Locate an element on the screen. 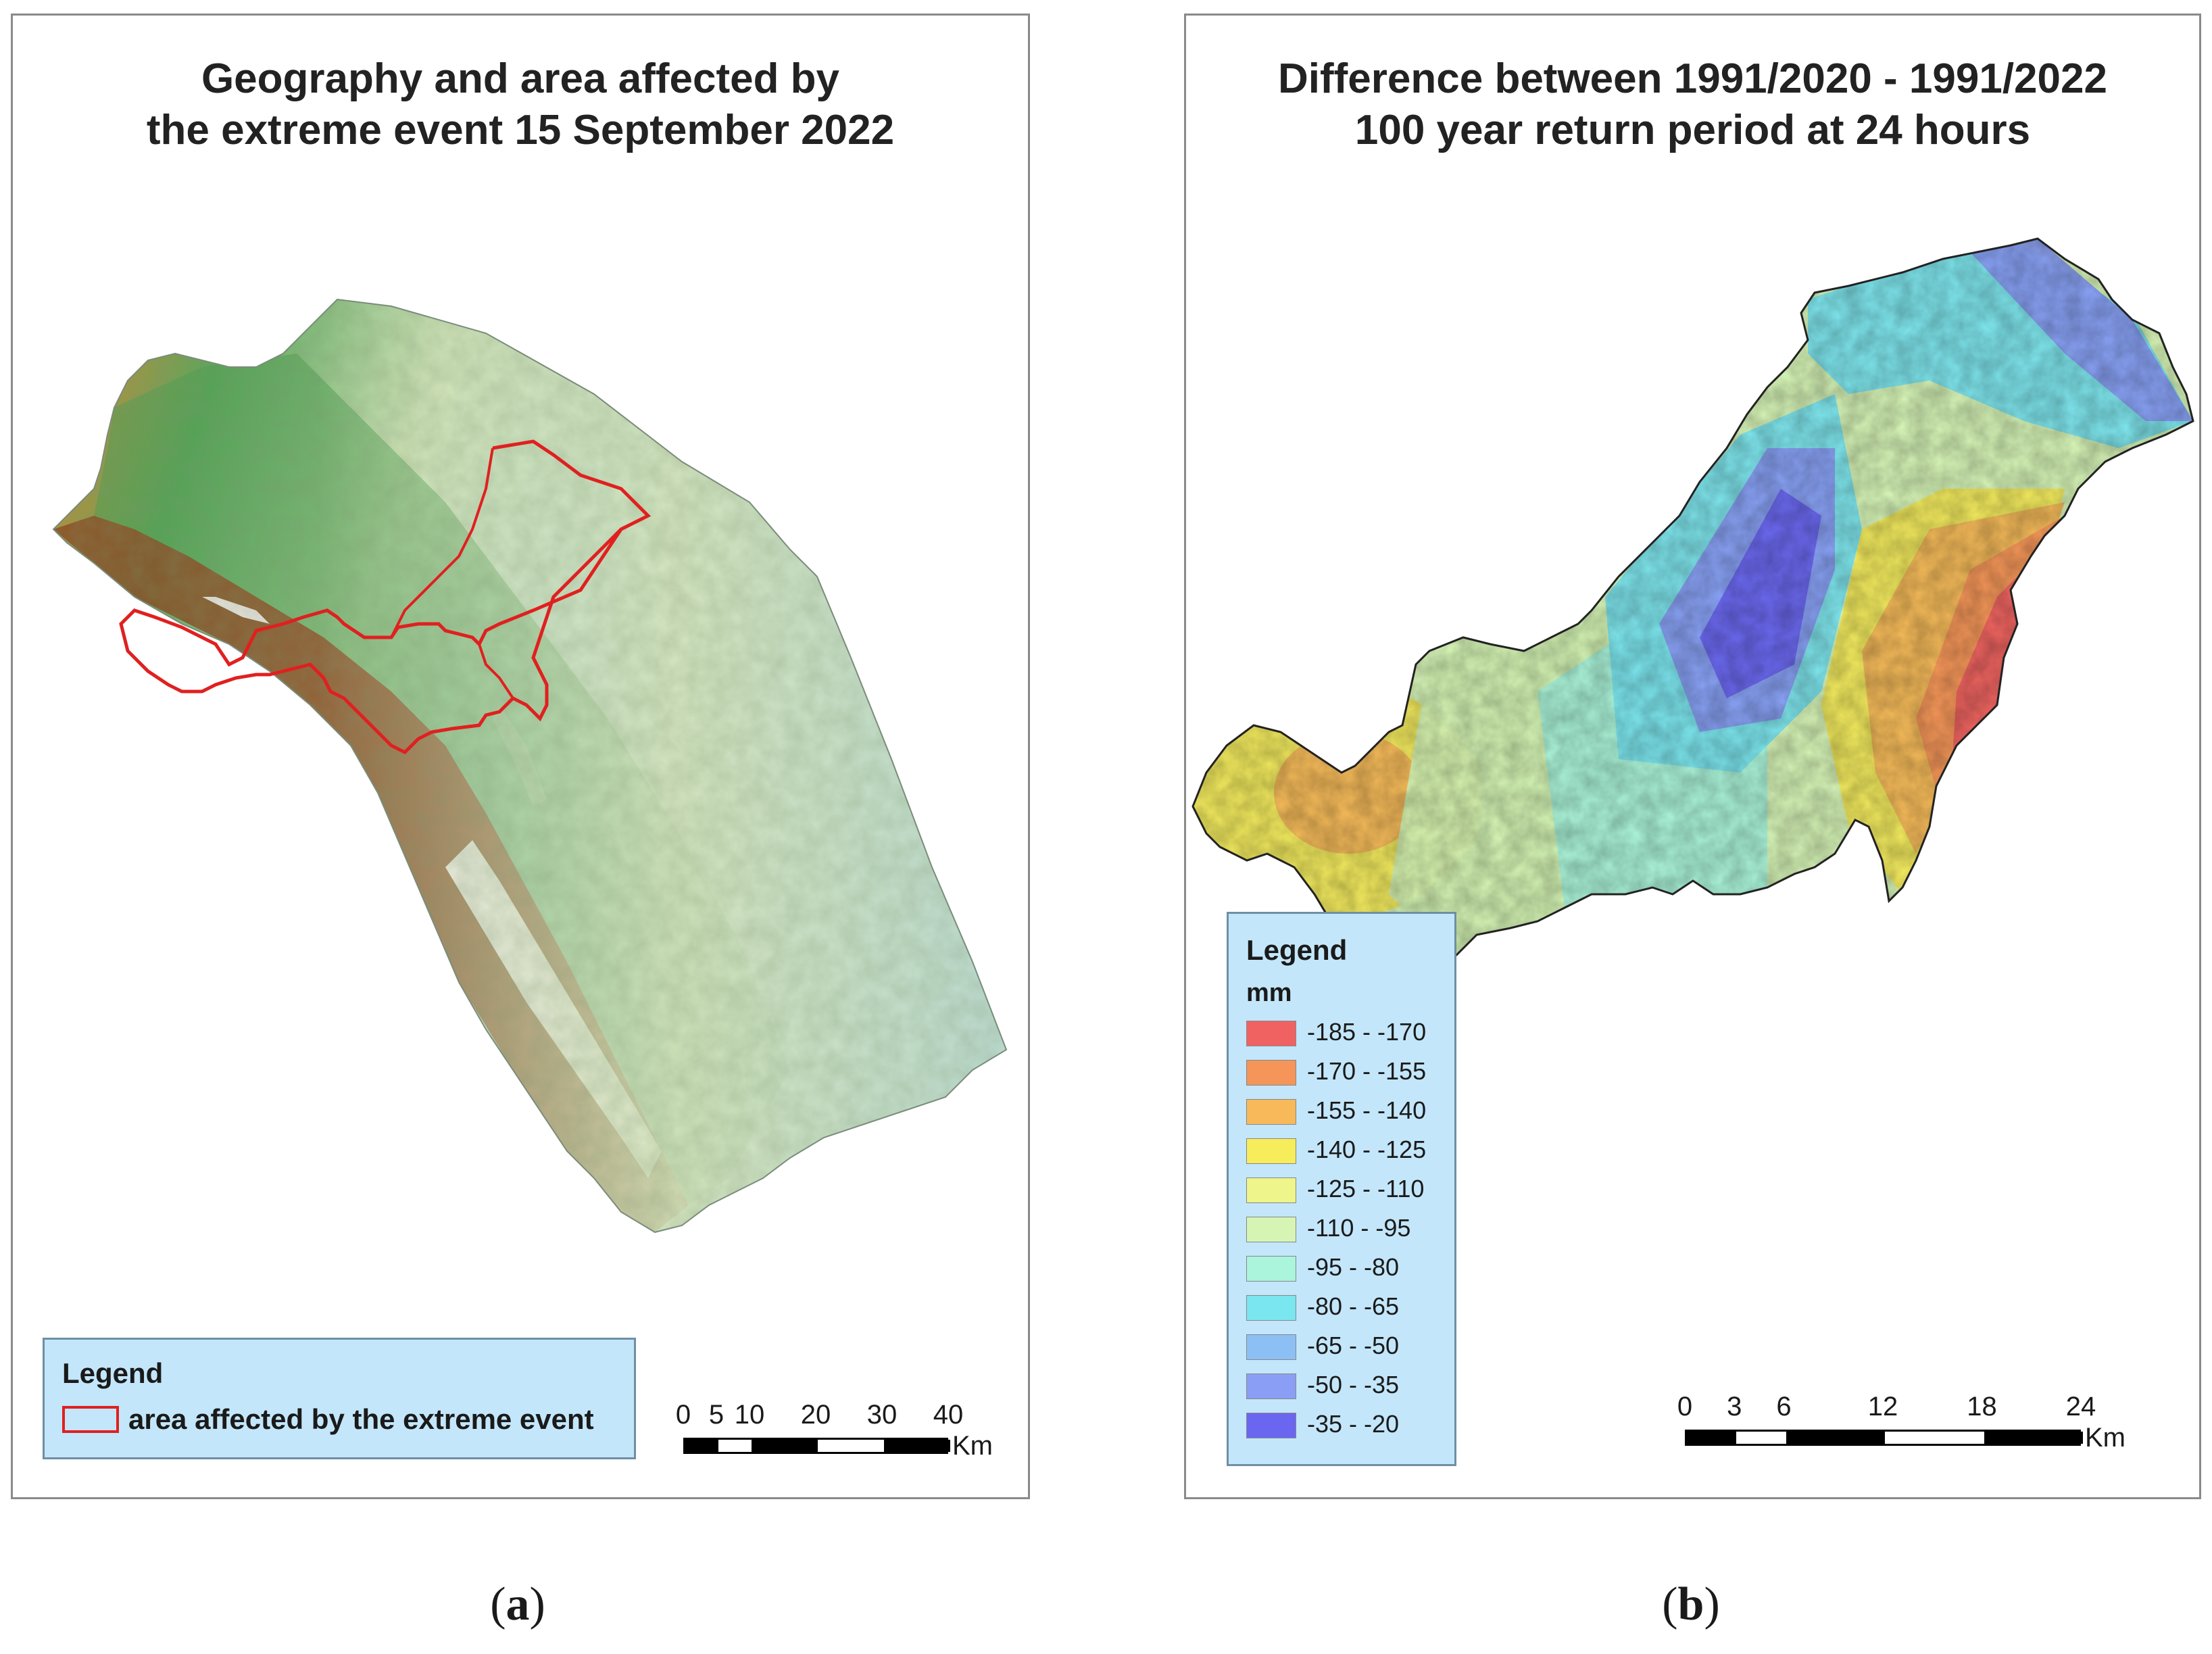 This screenshot has height=1654, width=2212. scale-tick-label: 6 is located at coordinates (1784, 1406).